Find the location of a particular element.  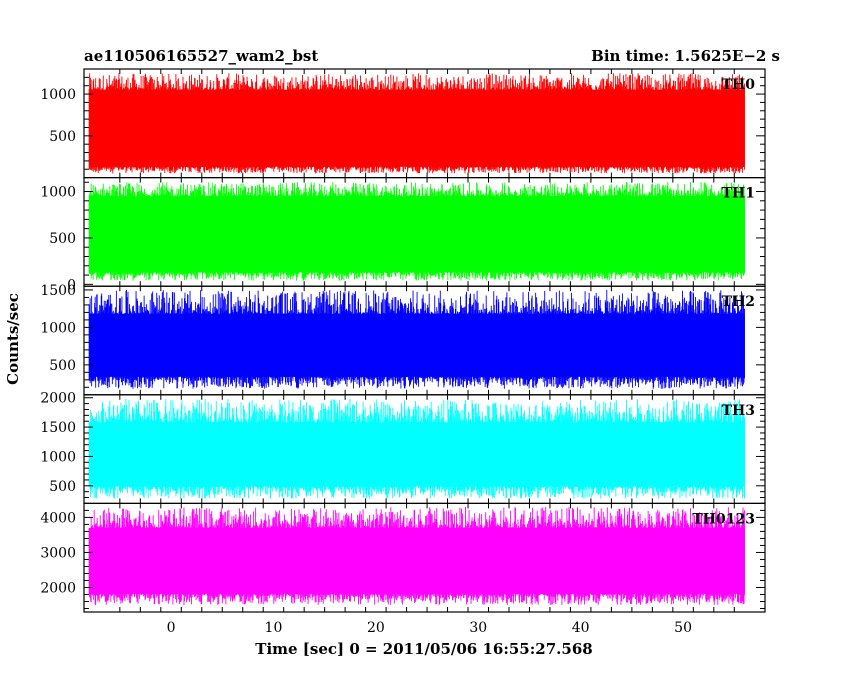

panel-th2: 500 1000 1500 TH2 is located at coordinates (403, 339).